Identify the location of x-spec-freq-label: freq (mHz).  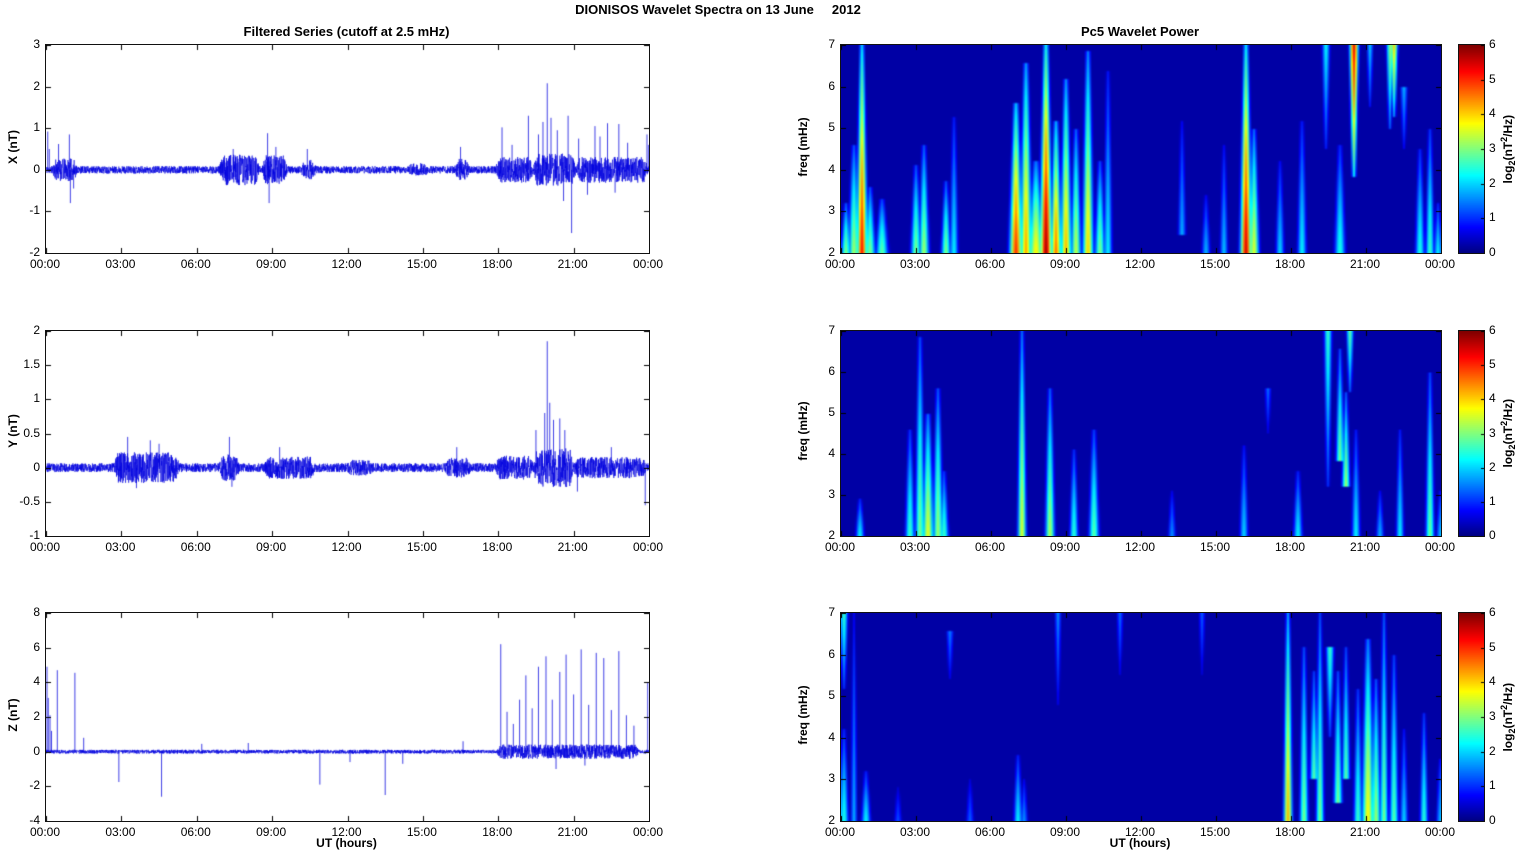
(803, 147).